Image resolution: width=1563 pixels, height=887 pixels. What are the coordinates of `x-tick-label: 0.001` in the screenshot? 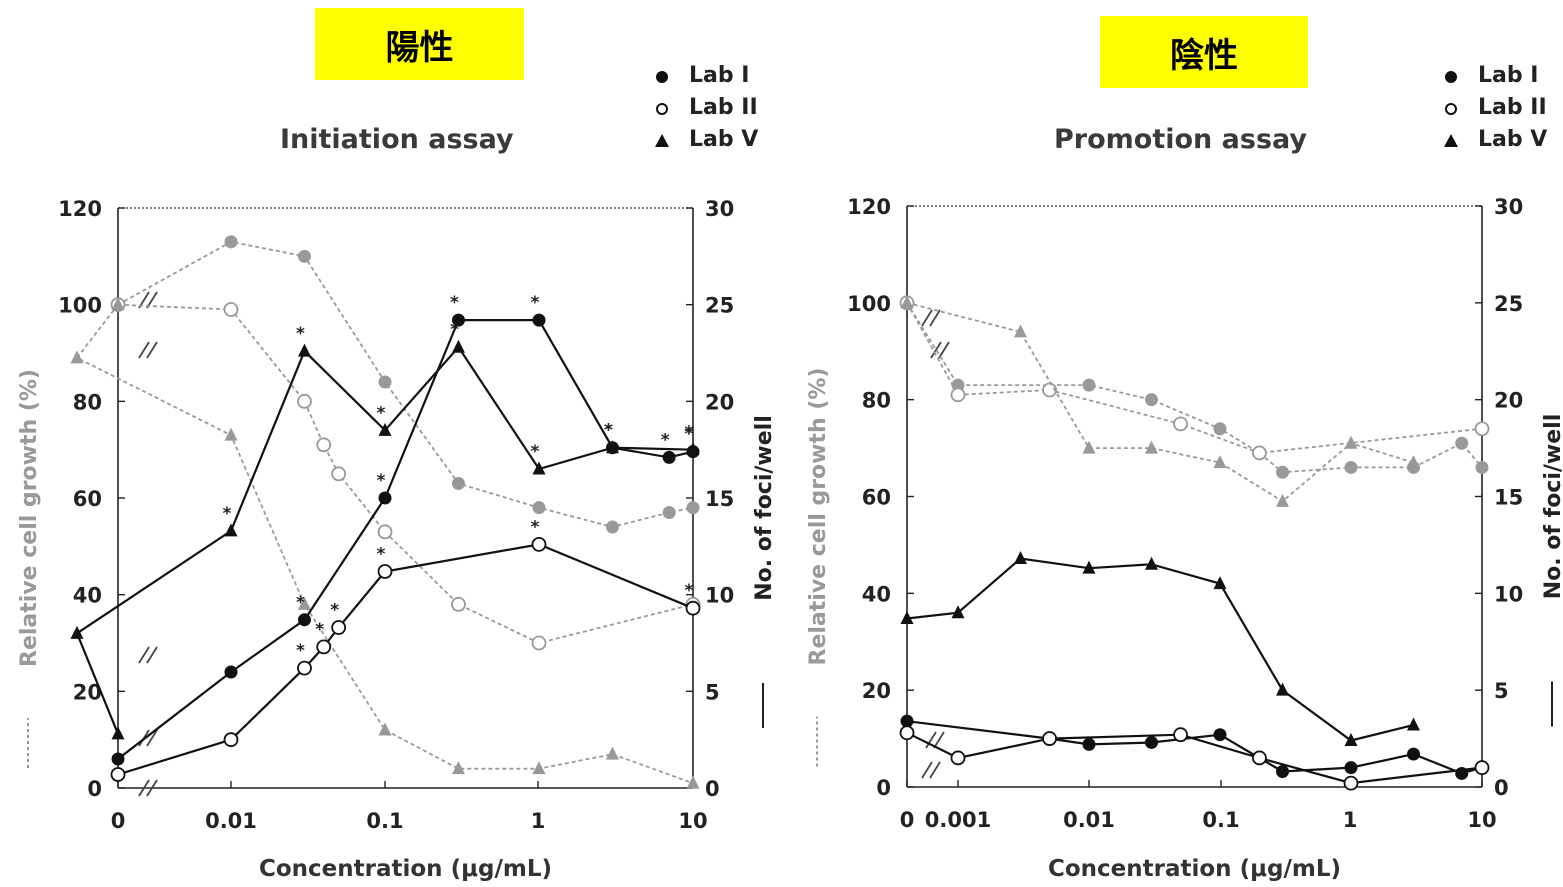 It's located at (958, 820).